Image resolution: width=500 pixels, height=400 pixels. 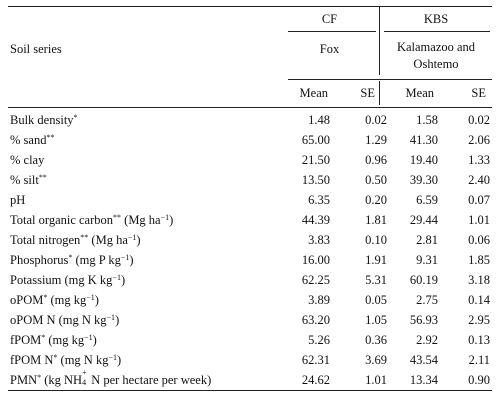 I want to click on kbs-se-cell: 0.13, so click(x=479, y=340).